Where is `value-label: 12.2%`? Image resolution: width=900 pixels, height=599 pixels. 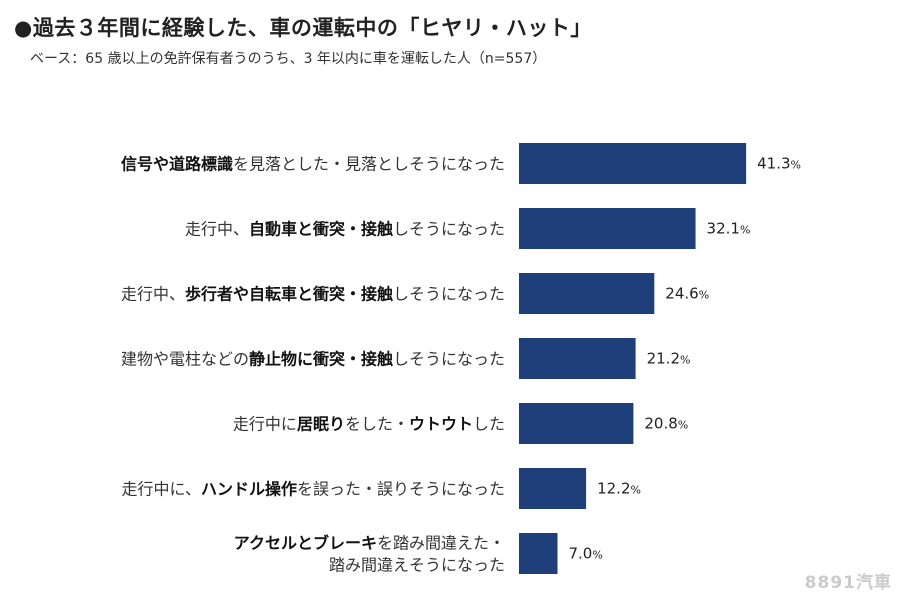 value-label: 12.2% is located at coordinates (619, 489).